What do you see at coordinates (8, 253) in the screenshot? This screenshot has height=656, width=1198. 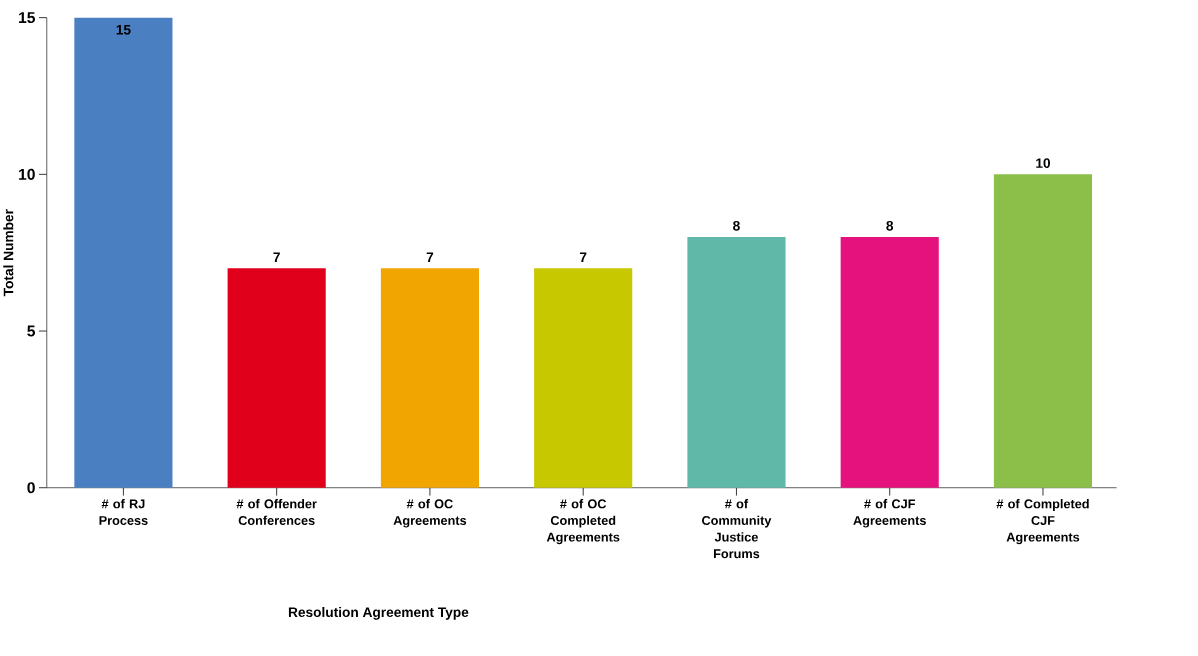 I see `y-axis-title: Total Number` at bounding box center [8, 253].